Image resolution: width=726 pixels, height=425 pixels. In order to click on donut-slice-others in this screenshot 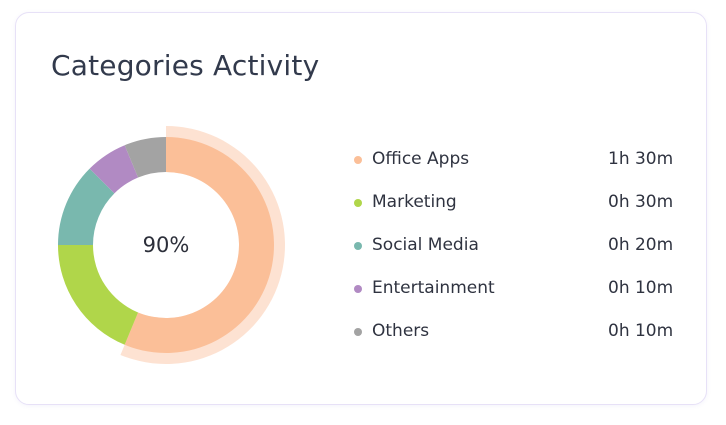, I will do `click(145, 157)`.